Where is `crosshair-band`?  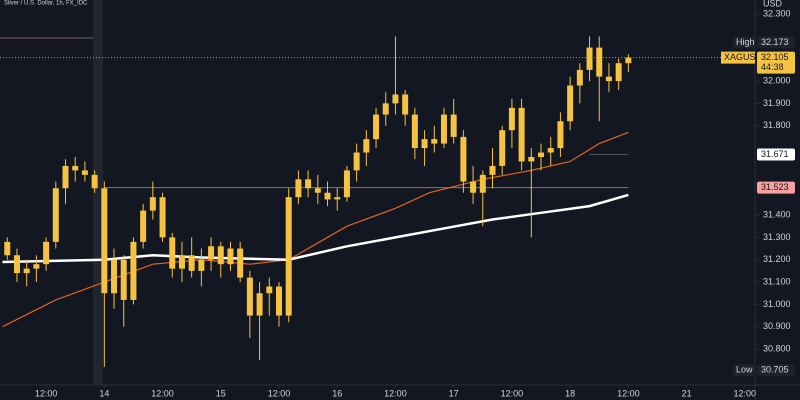
crosshair-band is located at coordinates (98, 192).